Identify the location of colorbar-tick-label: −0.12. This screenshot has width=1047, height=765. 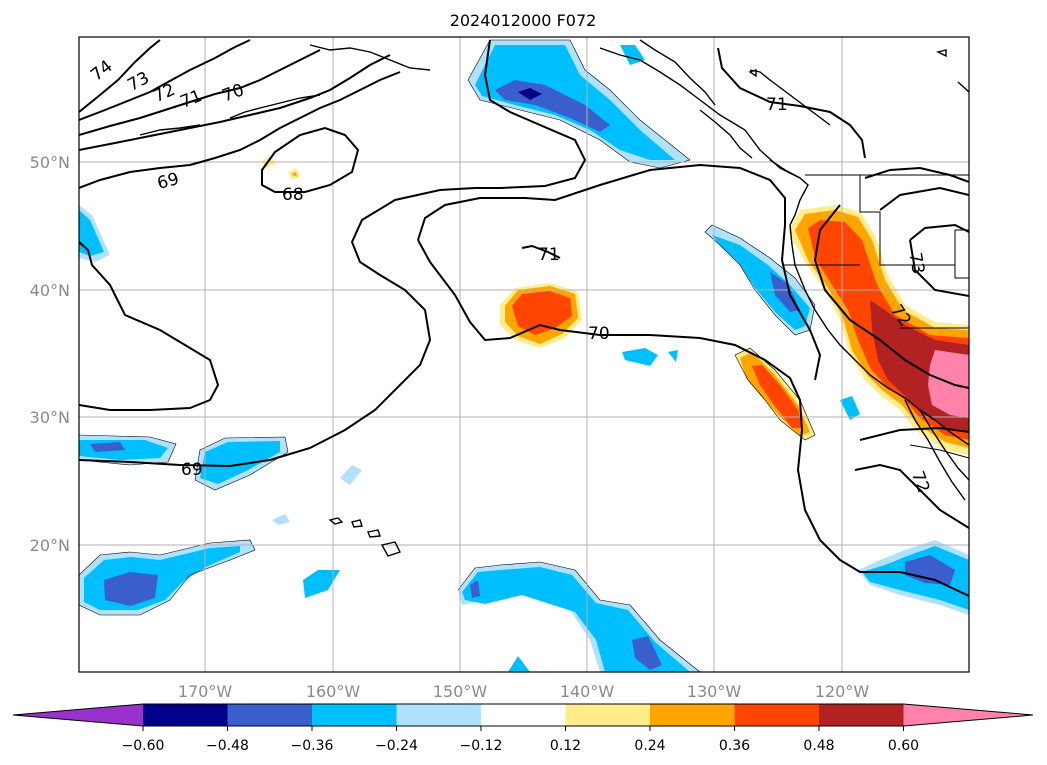
(481, 746).